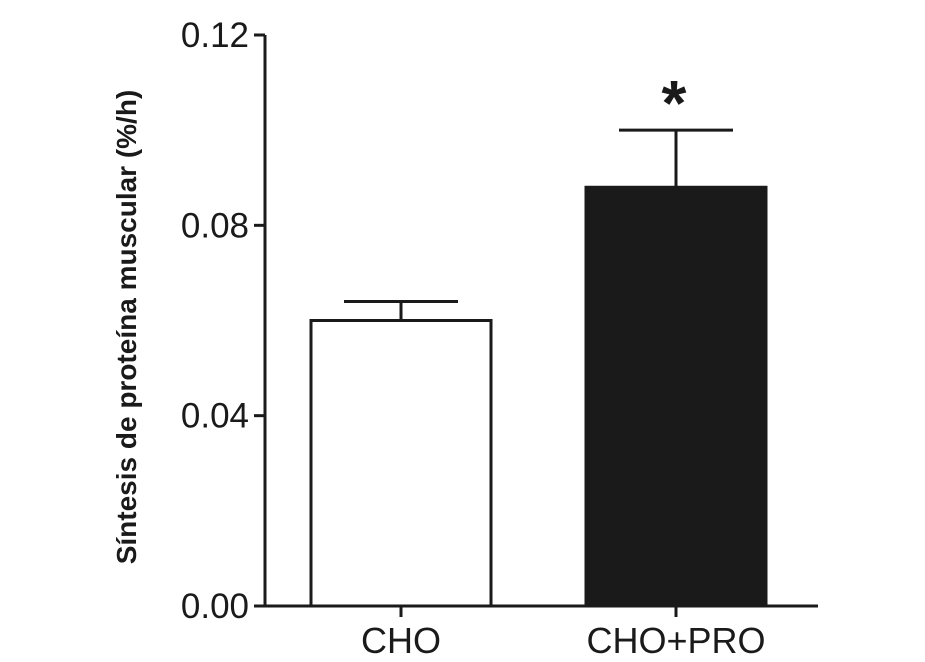  What do you see at coordinates (676, 396) in the screenshot?
I see `bar-cho-pro` at bounding box center [676, 396].